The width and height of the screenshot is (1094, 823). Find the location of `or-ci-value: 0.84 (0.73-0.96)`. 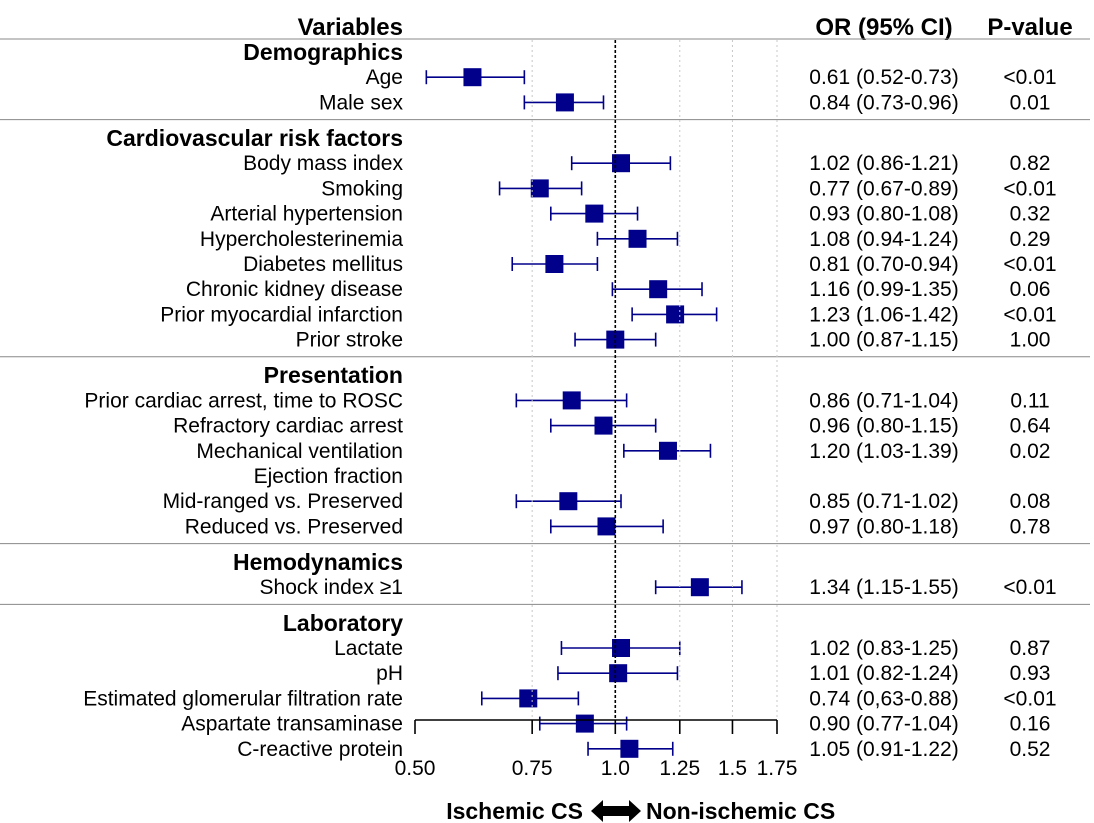

or-ci-value: 0.84 (0.73-0.96) is located at coordinates (883, 102).